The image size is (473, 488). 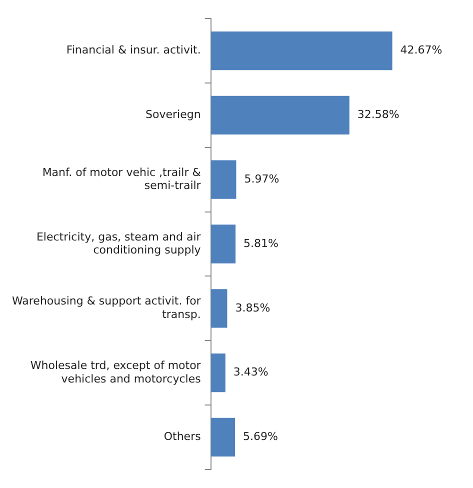 I want to click on y-tick-label: Soveriegn, so click(x=173, y=115).